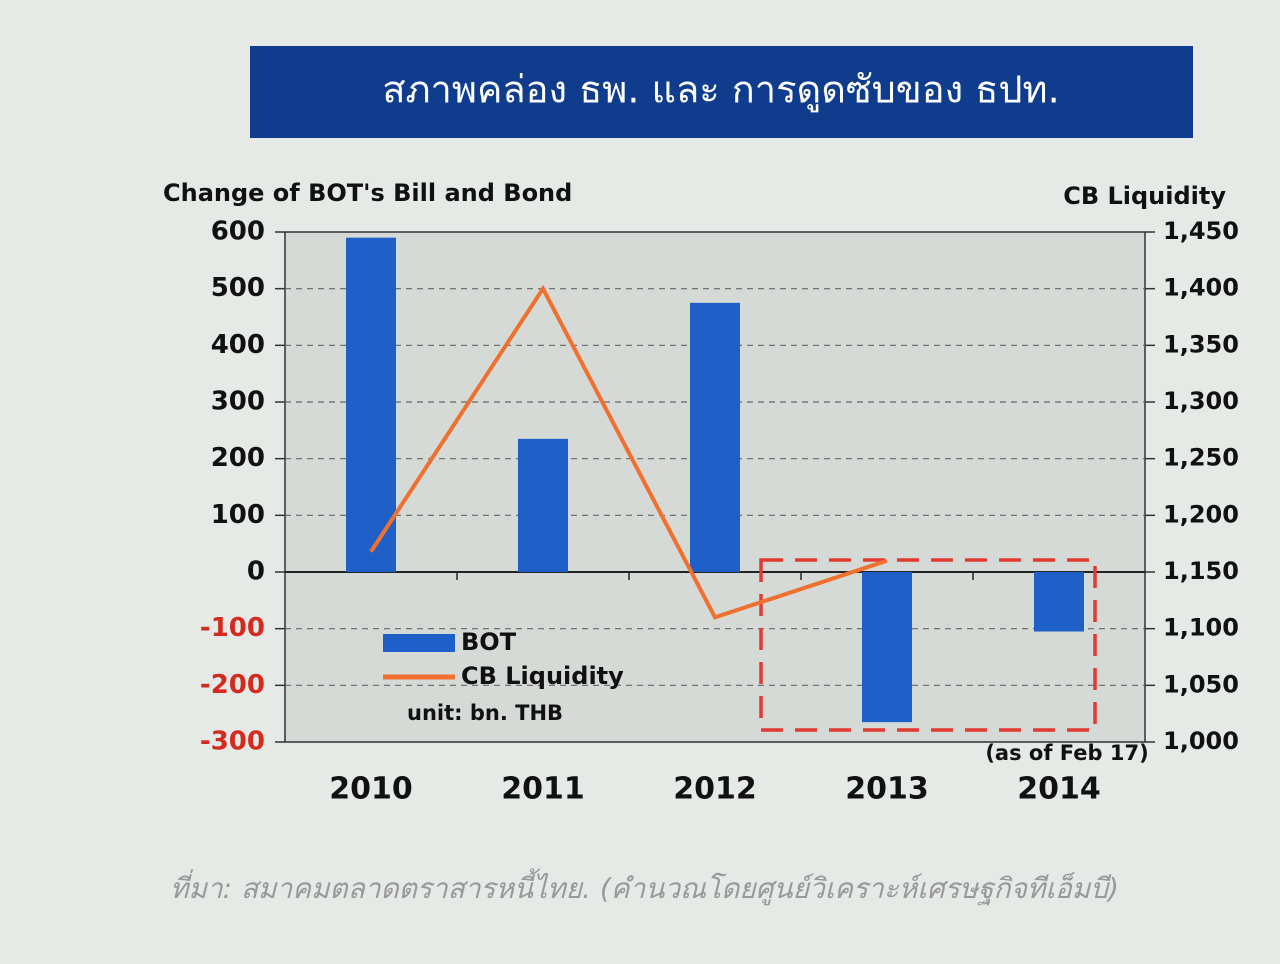 The height and width of the screenshot is (964, 1280). I want to click on y-tick-label: -200, so click(232, 685).